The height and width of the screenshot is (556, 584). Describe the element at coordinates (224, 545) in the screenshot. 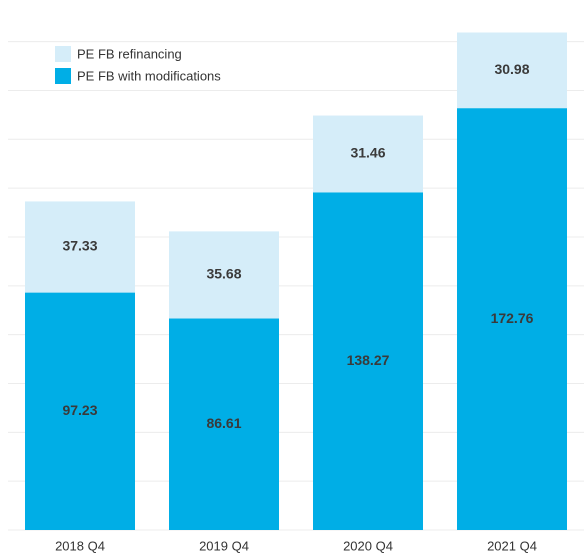

I see `x-tick-label: 2019 Q4` at that location.